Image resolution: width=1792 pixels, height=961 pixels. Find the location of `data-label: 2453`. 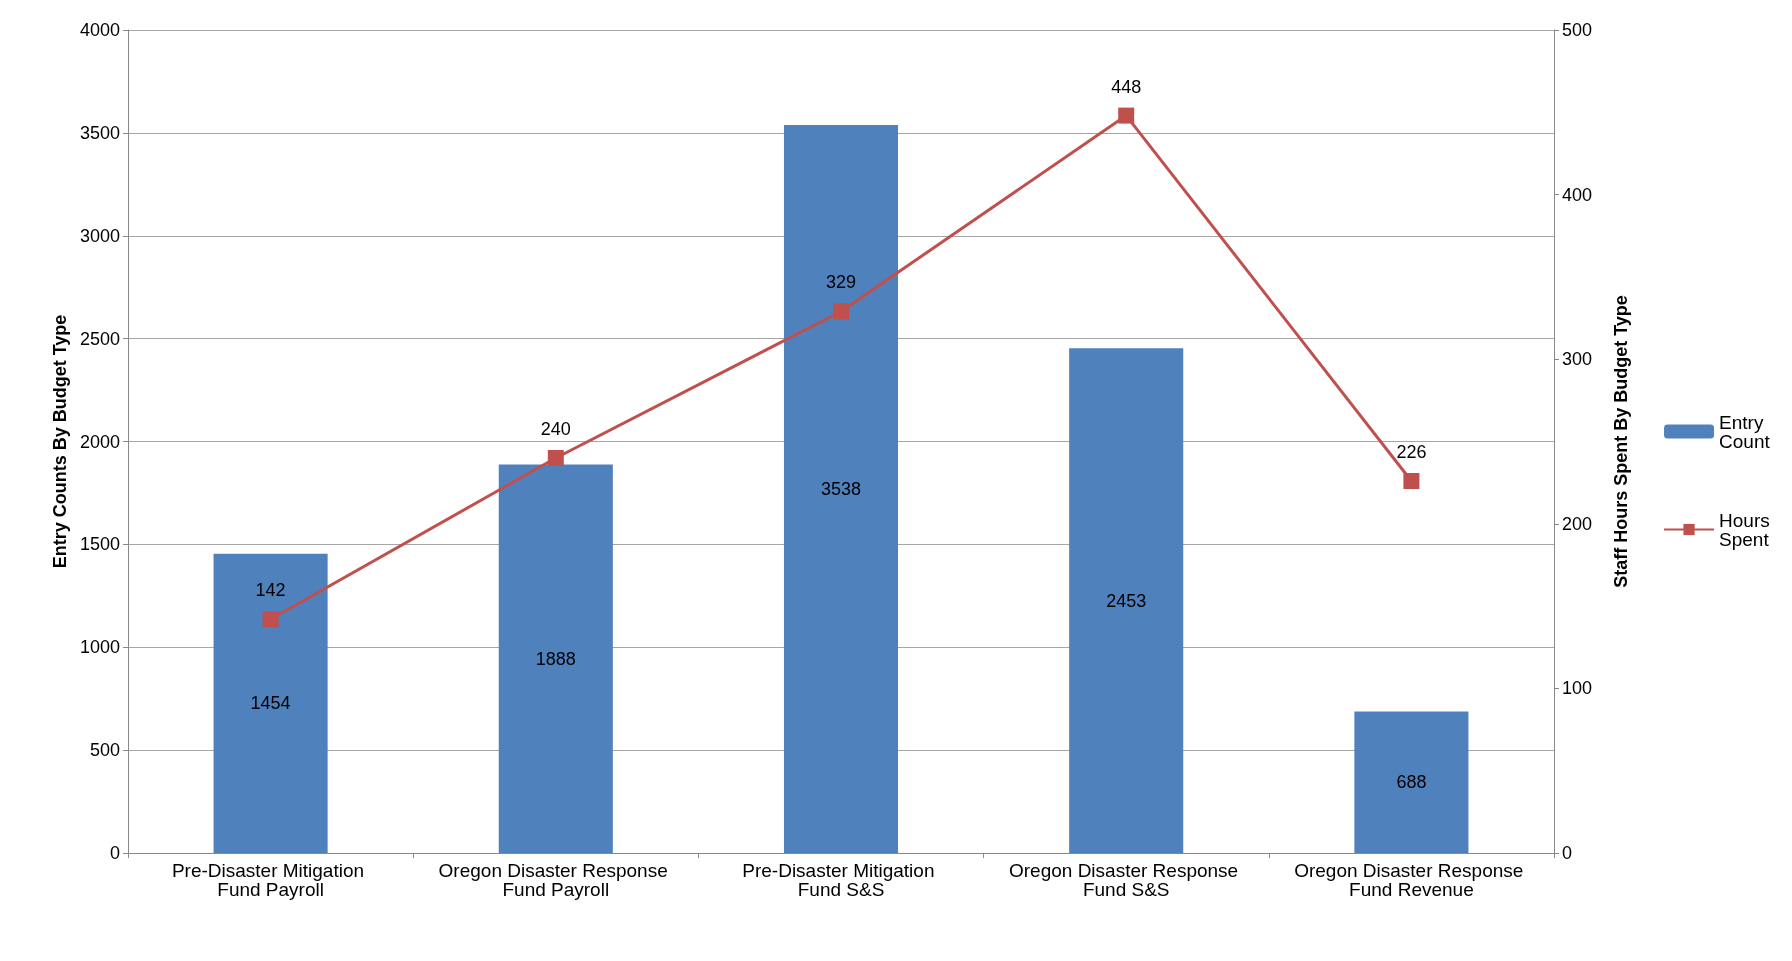

data-label: 2453 is located at coordinates (1126, 600).